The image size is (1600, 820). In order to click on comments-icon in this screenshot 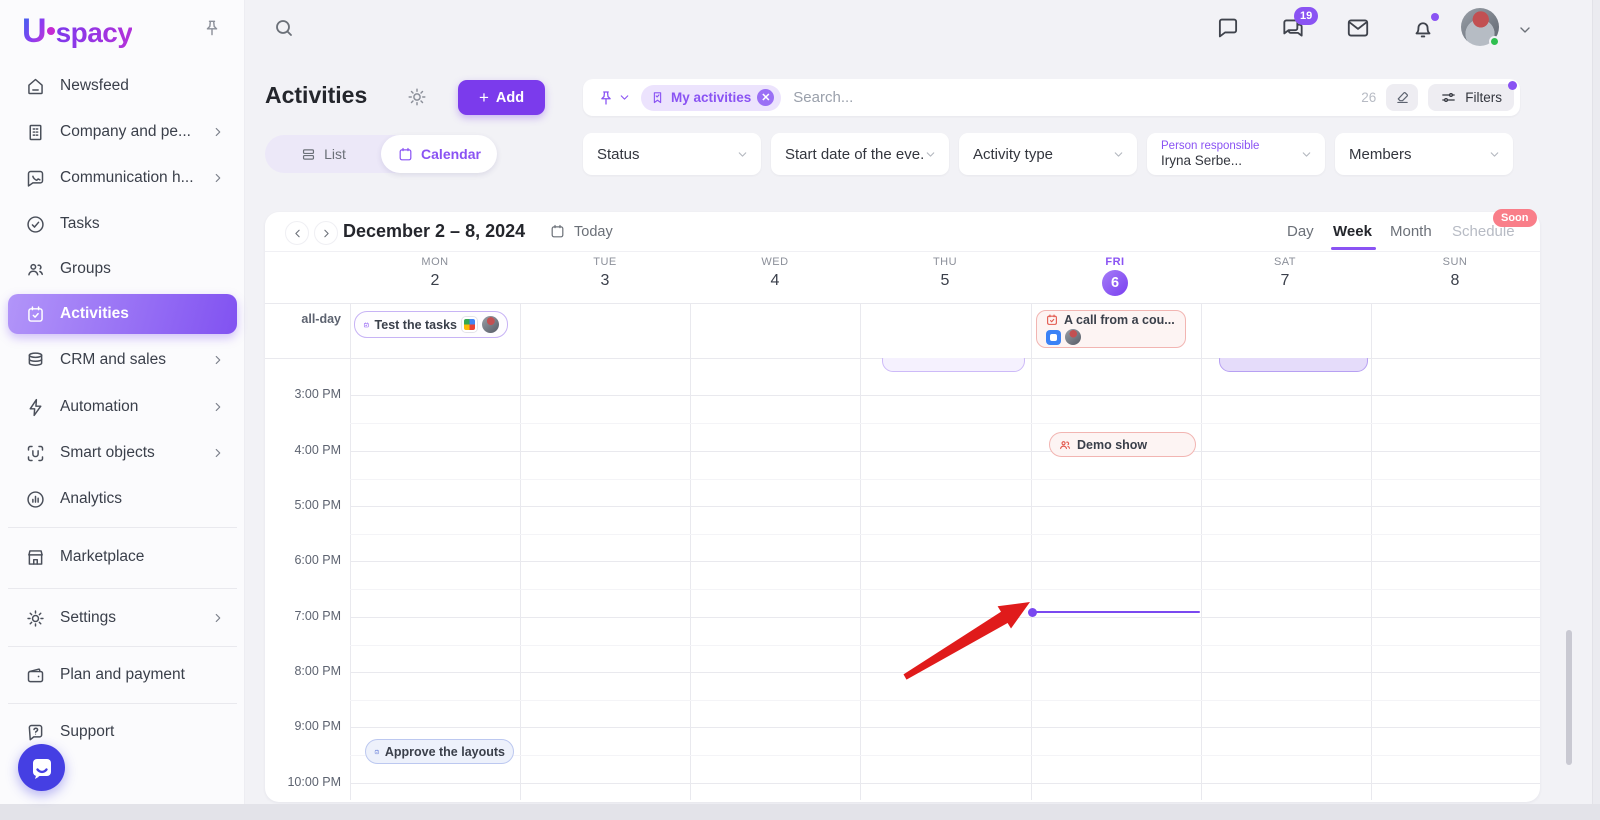, I will do `click(1228, 28)`.